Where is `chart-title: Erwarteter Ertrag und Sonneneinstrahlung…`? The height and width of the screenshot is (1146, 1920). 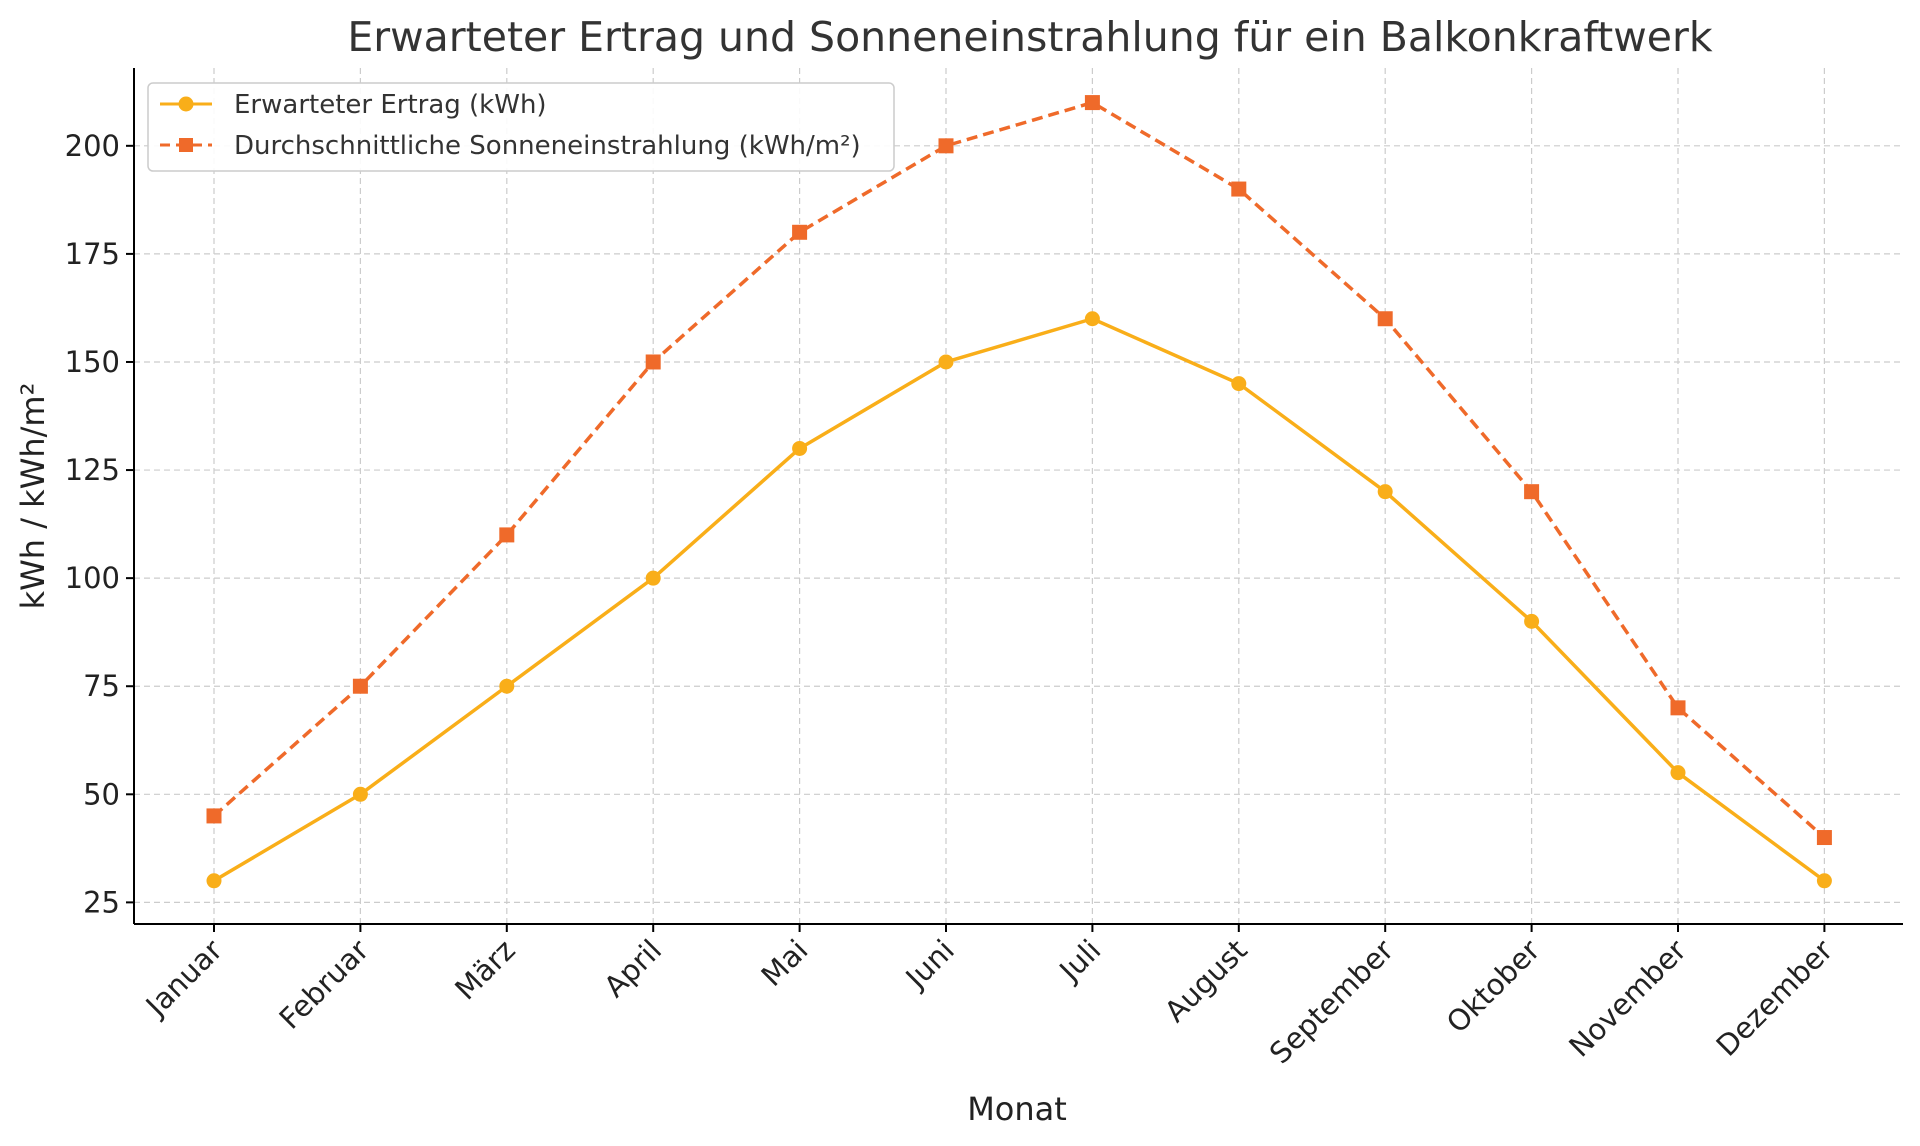 chart-title: Erwarteter Ertrag und Sonneneinstrahlung… is located at coordinates (1029, 37).